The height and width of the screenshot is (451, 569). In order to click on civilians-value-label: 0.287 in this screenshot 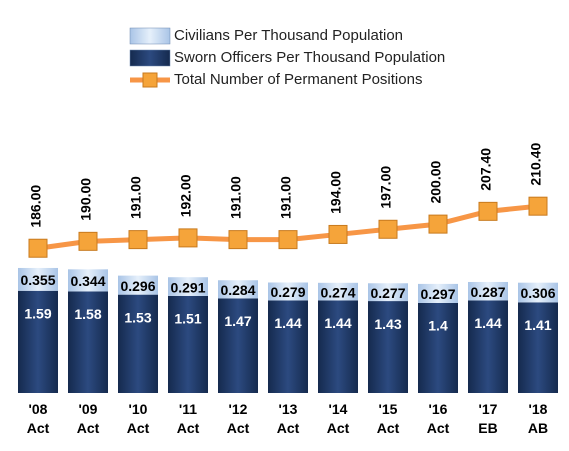, I will do `click(487, 292)`.